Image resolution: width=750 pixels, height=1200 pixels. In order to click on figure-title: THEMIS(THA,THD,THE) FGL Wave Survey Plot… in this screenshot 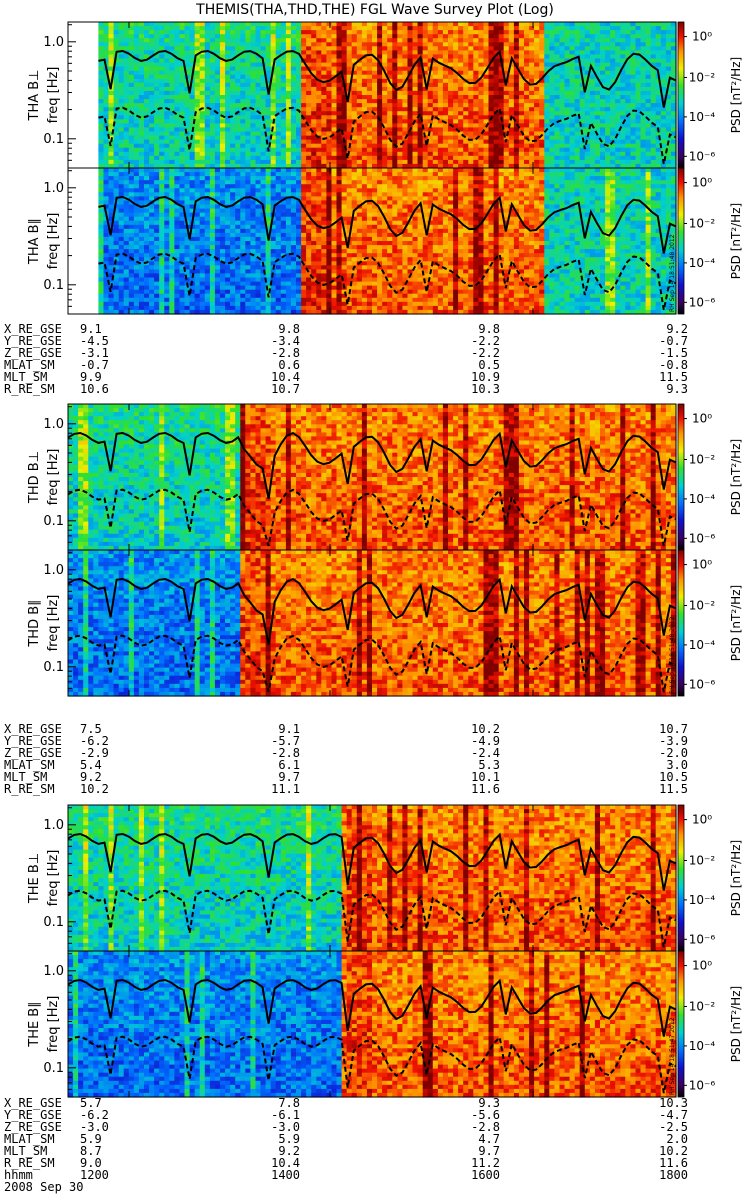, I will do `click(375, 10)`.